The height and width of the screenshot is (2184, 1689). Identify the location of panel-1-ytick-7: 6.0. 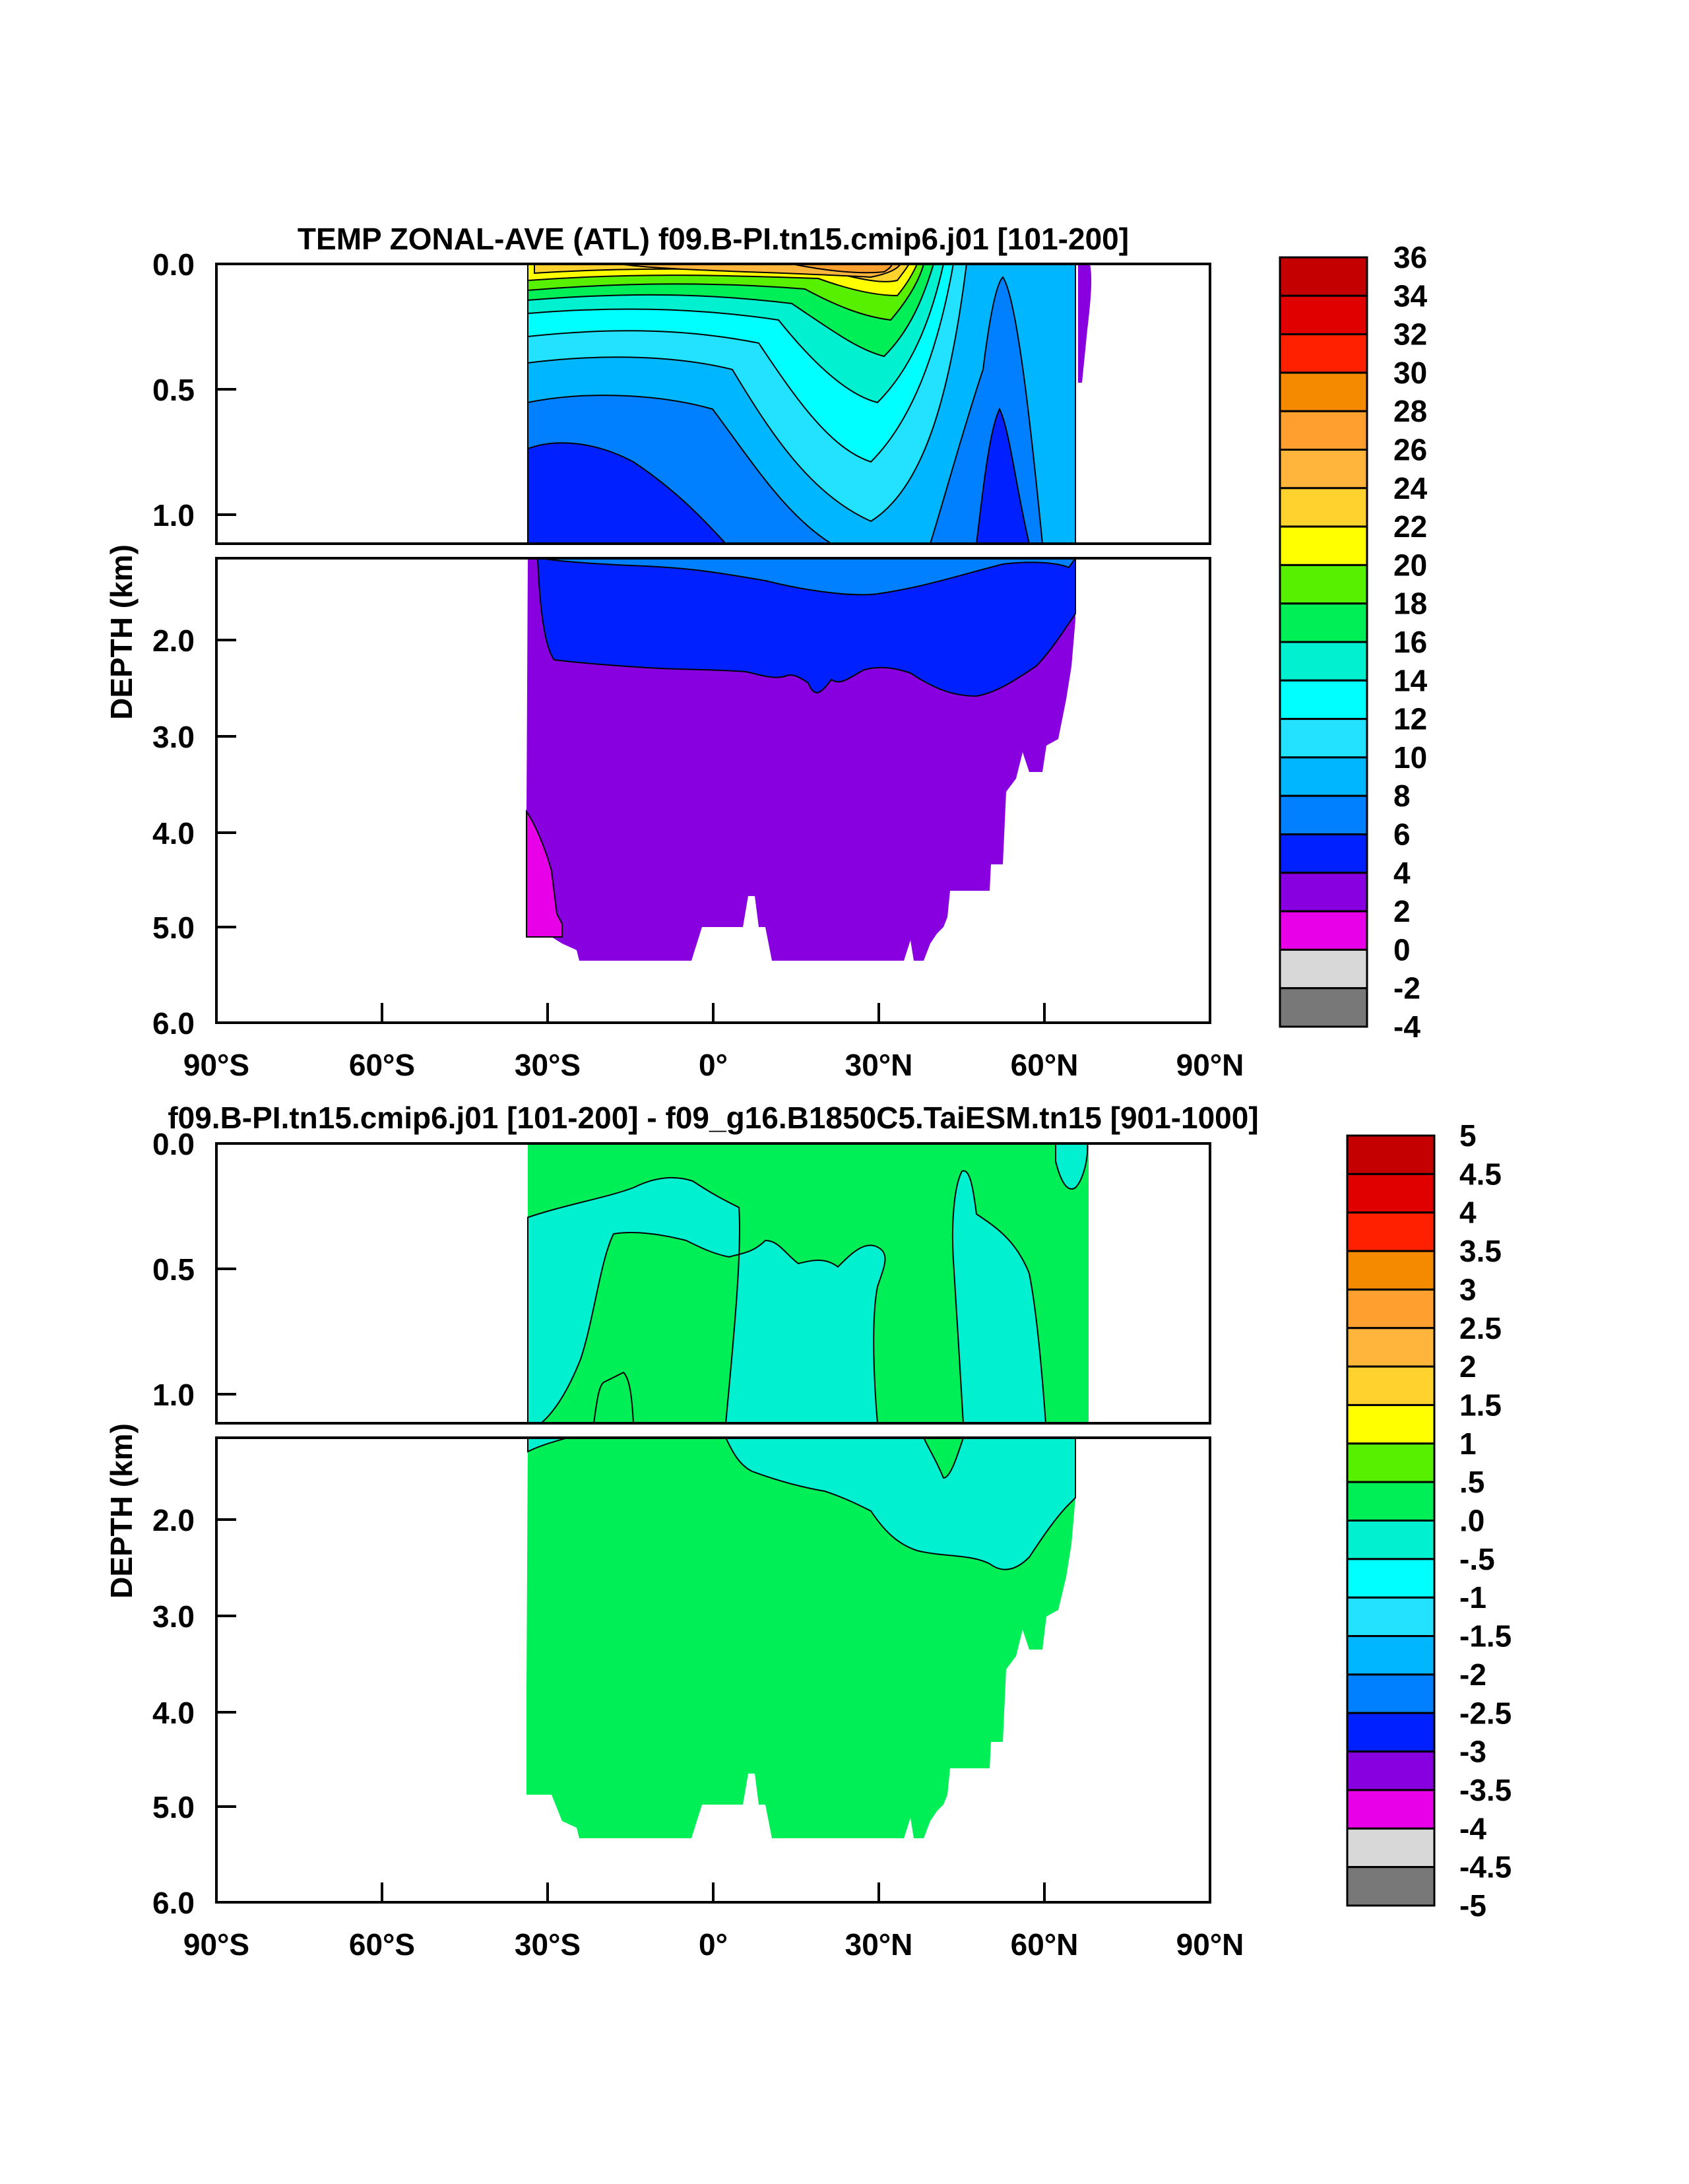
(173, 1023).